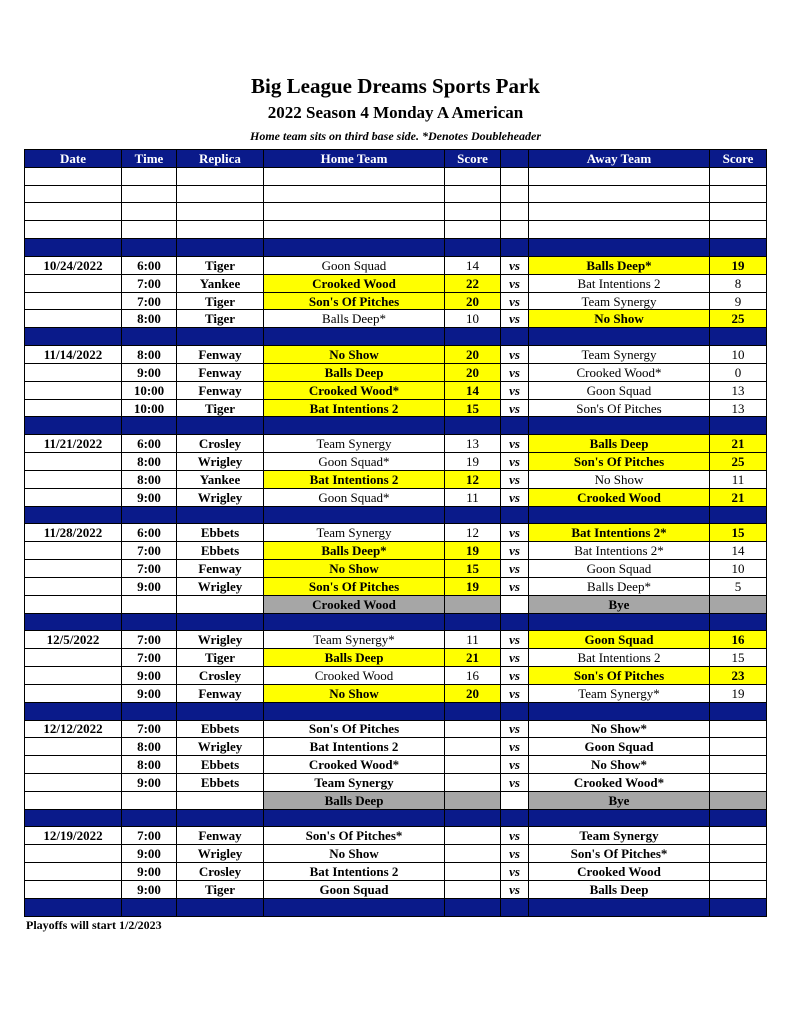  I want to click on home-team: Goon Squad*, so click(354, 461).